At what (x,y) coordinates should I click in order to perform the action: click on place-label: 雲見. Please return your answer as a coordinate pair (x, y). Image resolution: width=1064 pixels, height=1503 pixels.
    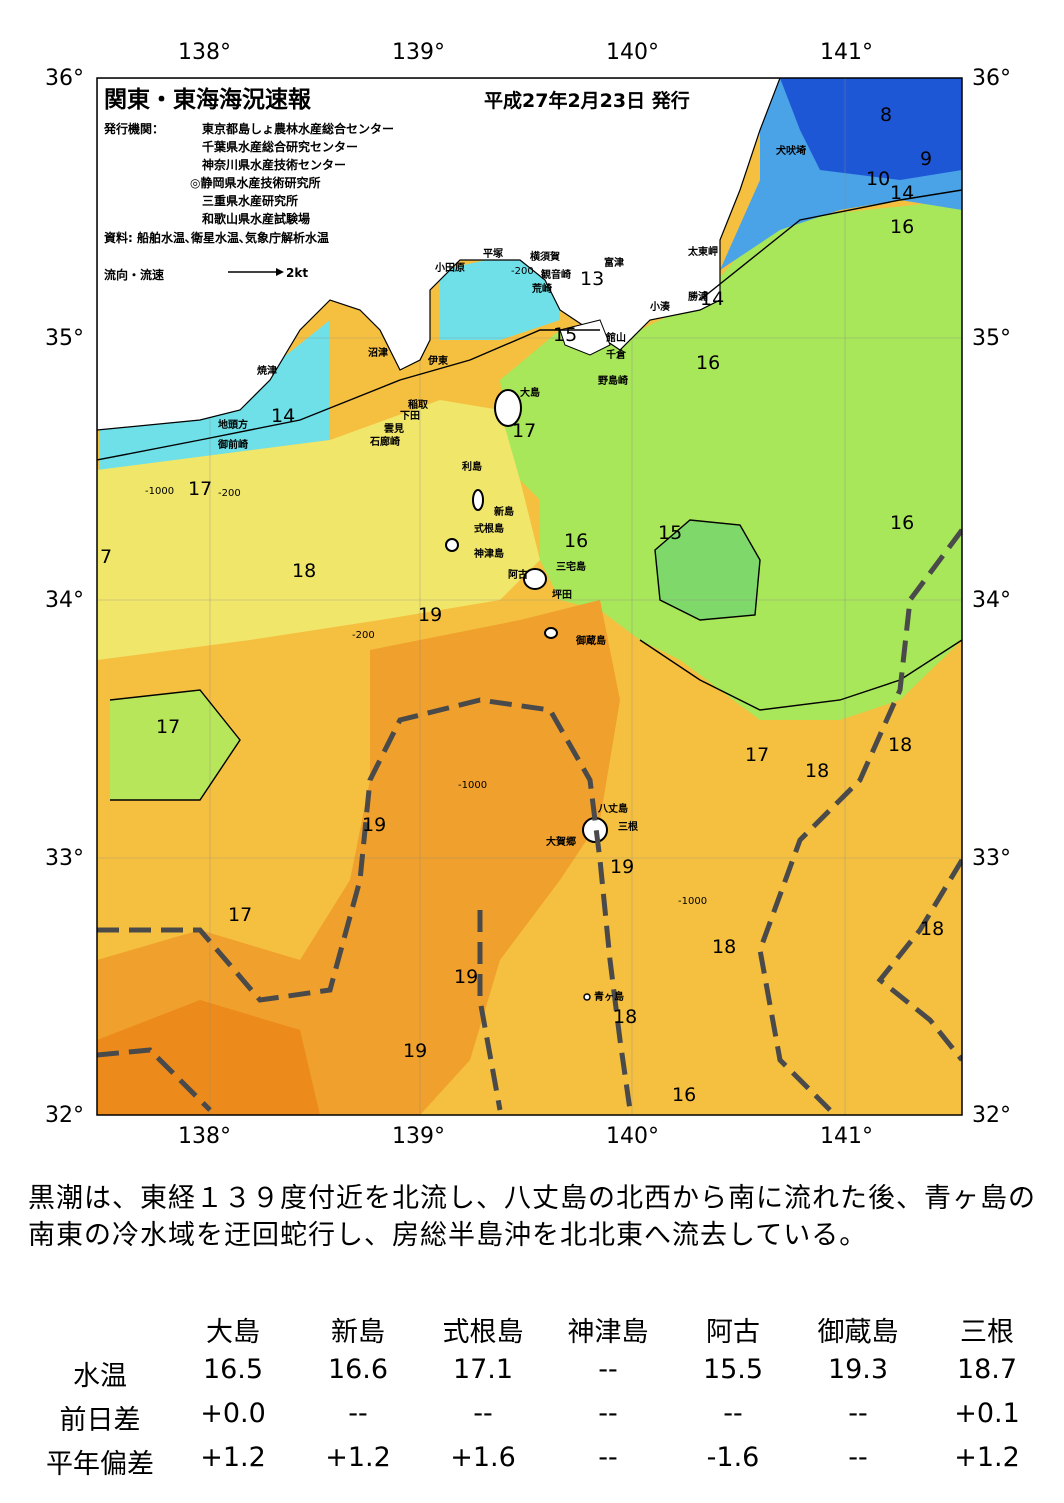
    Looking at the image, I should click on (394, 429).